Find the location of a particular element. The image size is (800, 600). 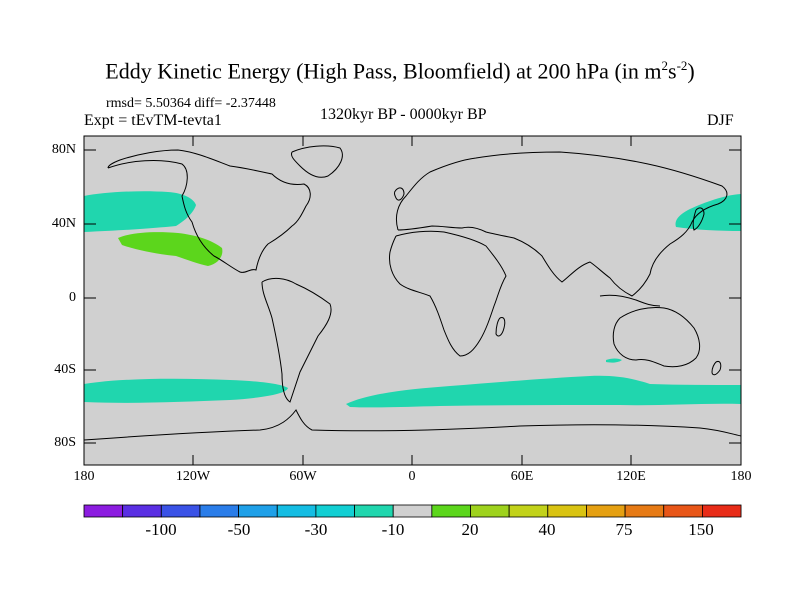

australia-coast is located at coordinates (656, 337).